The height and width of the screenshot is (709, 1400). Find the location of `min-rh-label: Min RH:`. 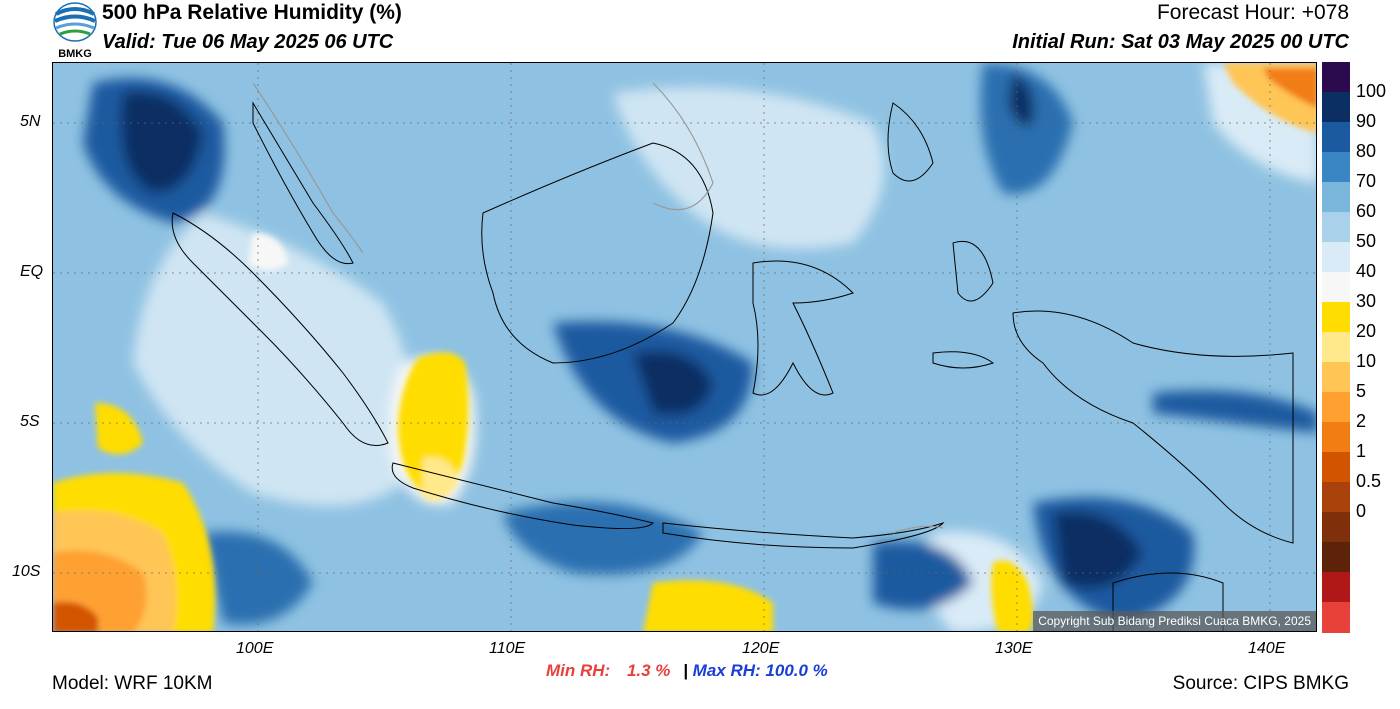

min-rh-label: Min RH: is located at coordinates (578, 670).